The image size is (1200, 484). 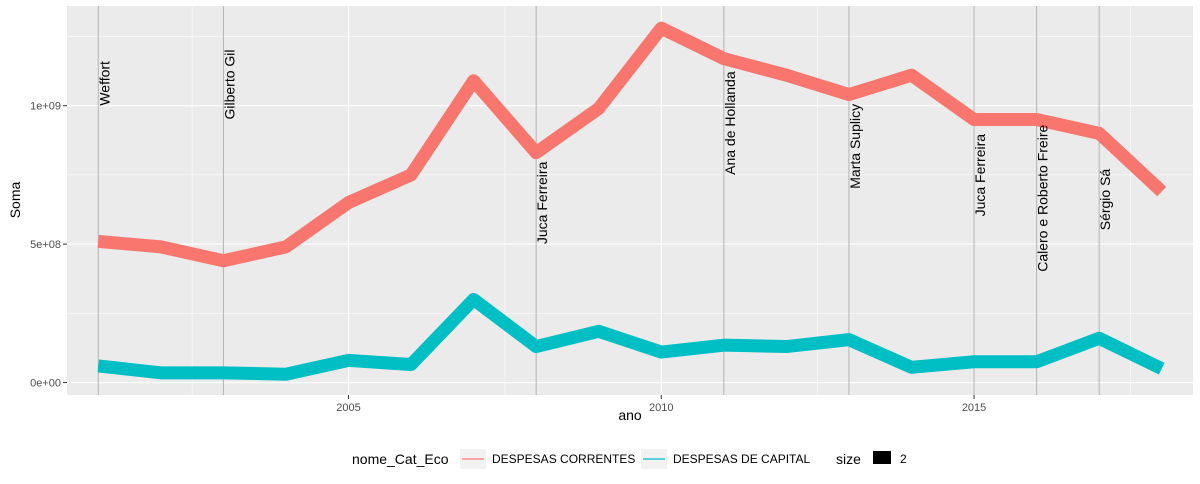 What do you see at coordinates (1105, 200) in the screenshot?
I see `minister-label: Sérgio Sá` at bounding box center [1105, 200].